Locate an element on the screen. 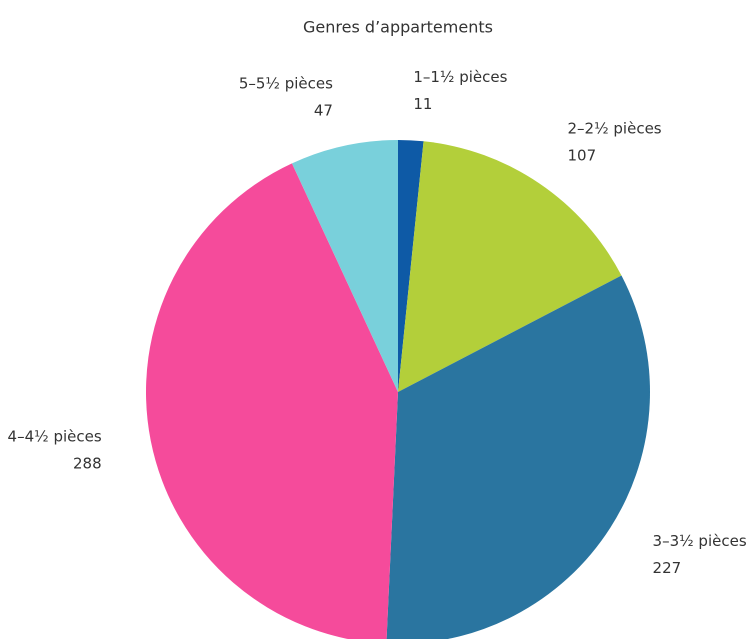 The width and height of the screenshot is (748, 639). slice-value: 11 is located at coordinates (422, 104).